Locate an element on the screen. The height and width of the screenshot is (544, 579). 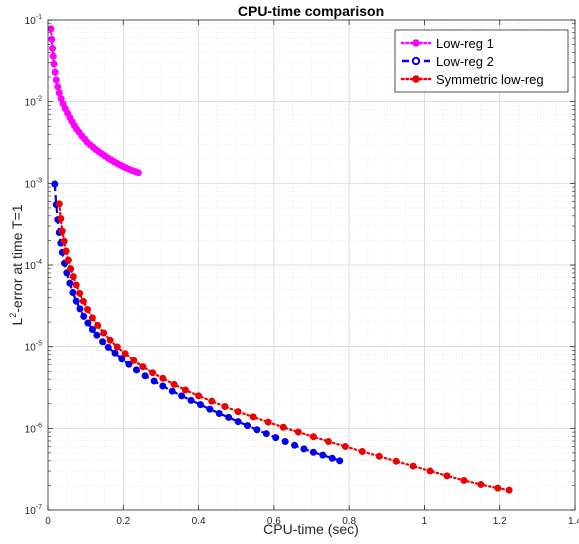
x-tick-label: 1.2 is located at coordinates (500, 521).